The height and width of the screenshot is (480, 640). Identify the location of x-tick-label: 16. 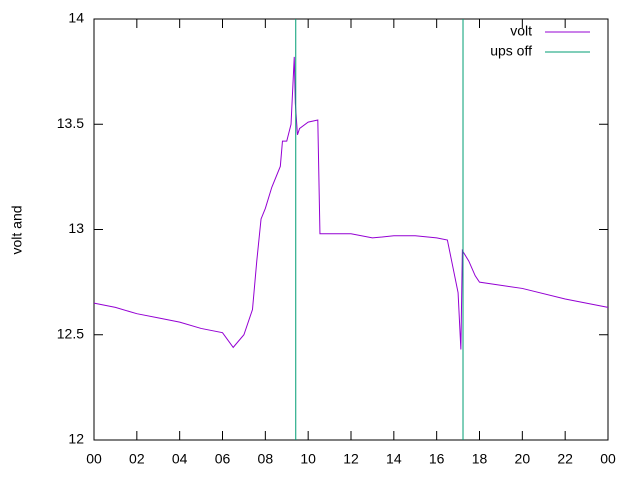
(437, 459).